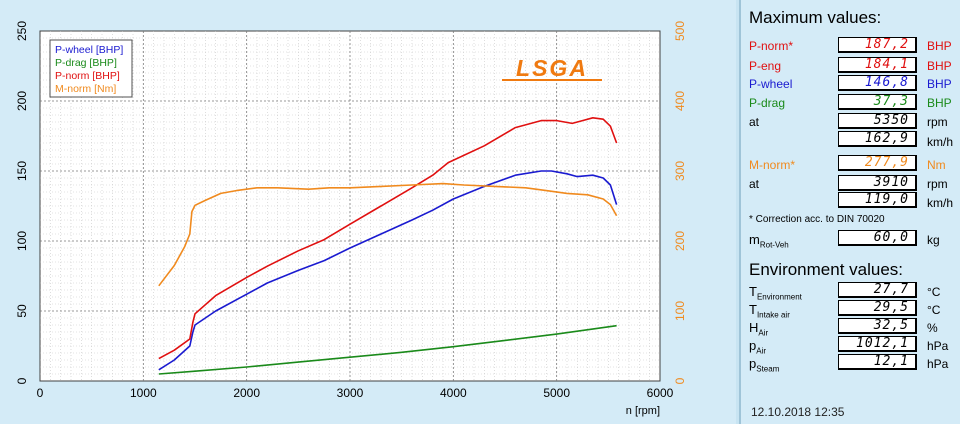 The width and height of the screenshot is (960, 424). I want to click on row-label-p-norm: P-norm*, so click(771, 46).